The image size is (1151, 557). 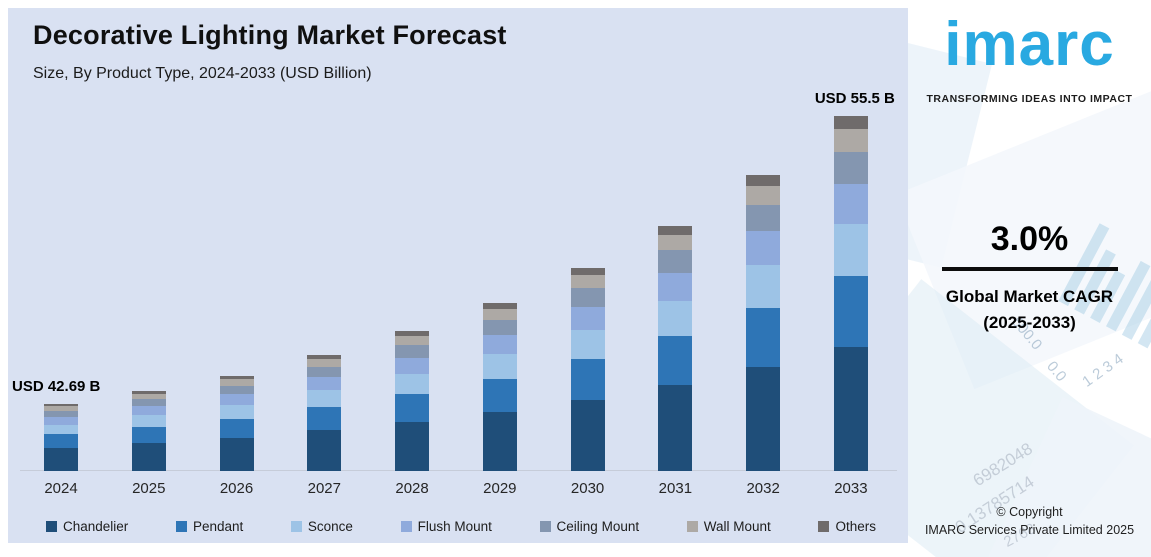 I want to click on year-label-2033: 2033, so click(x=851, y=488).